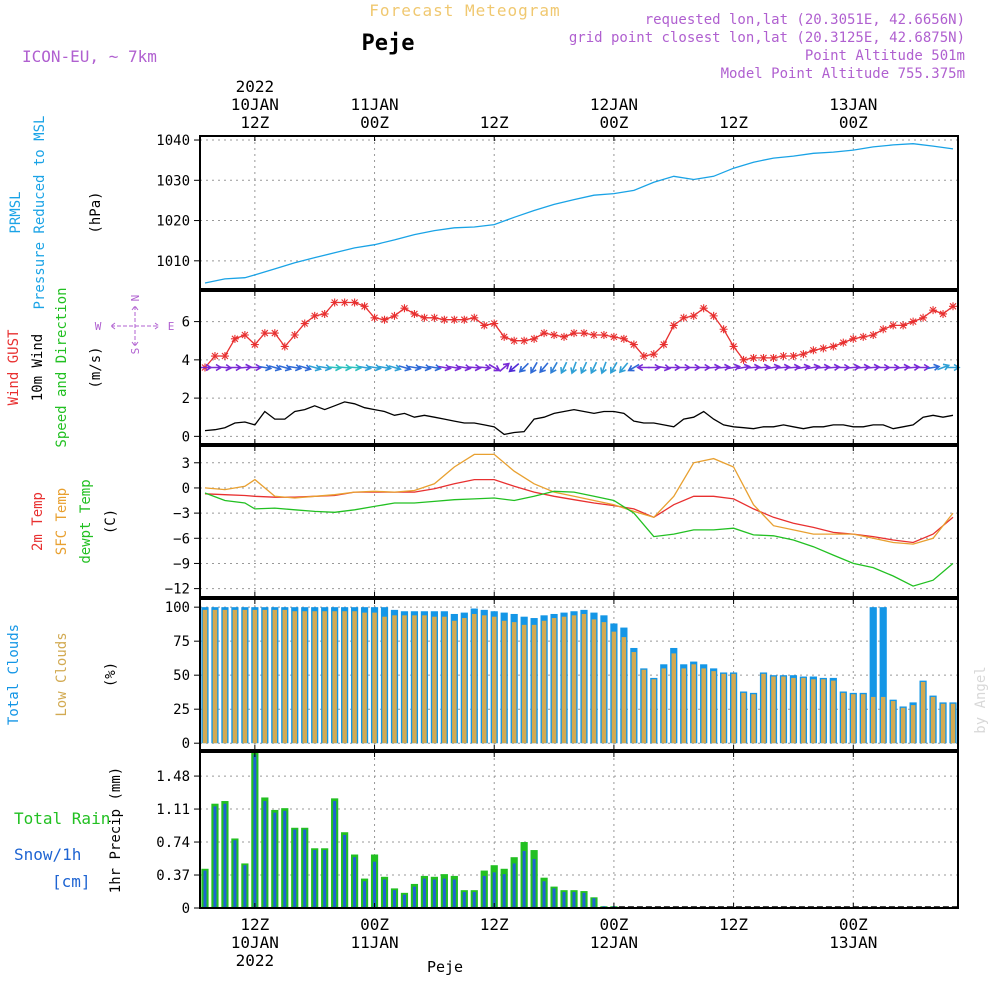 Image resolution: width=1000 pixels, height=1005 pixels. I want to click on y-tick-label: −3, so click(181, 514).